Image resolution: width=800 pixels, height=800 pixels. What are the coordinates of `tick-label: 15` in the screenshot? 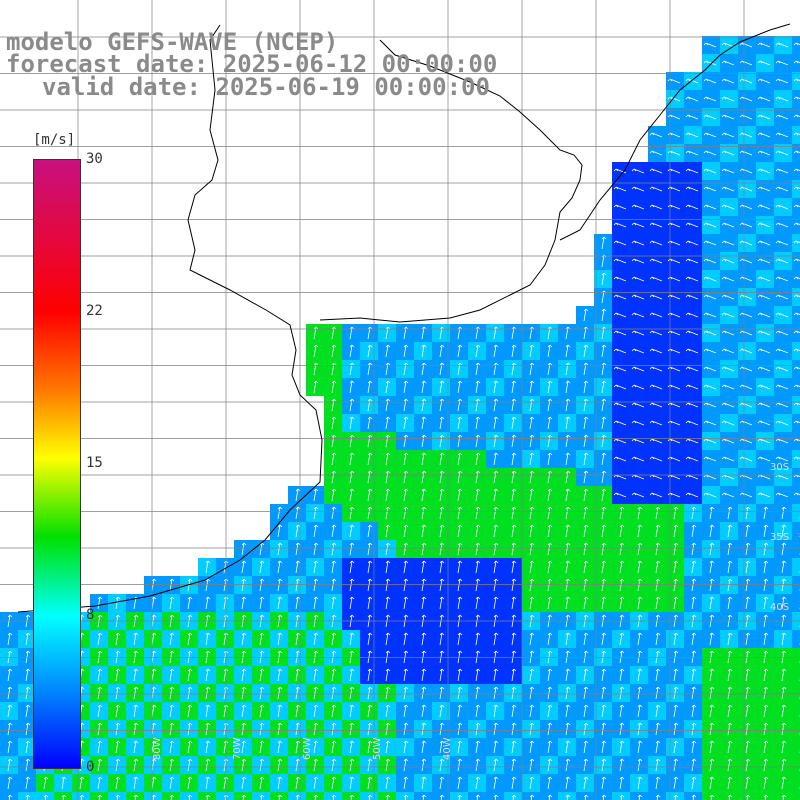 It's located at (94, 463).